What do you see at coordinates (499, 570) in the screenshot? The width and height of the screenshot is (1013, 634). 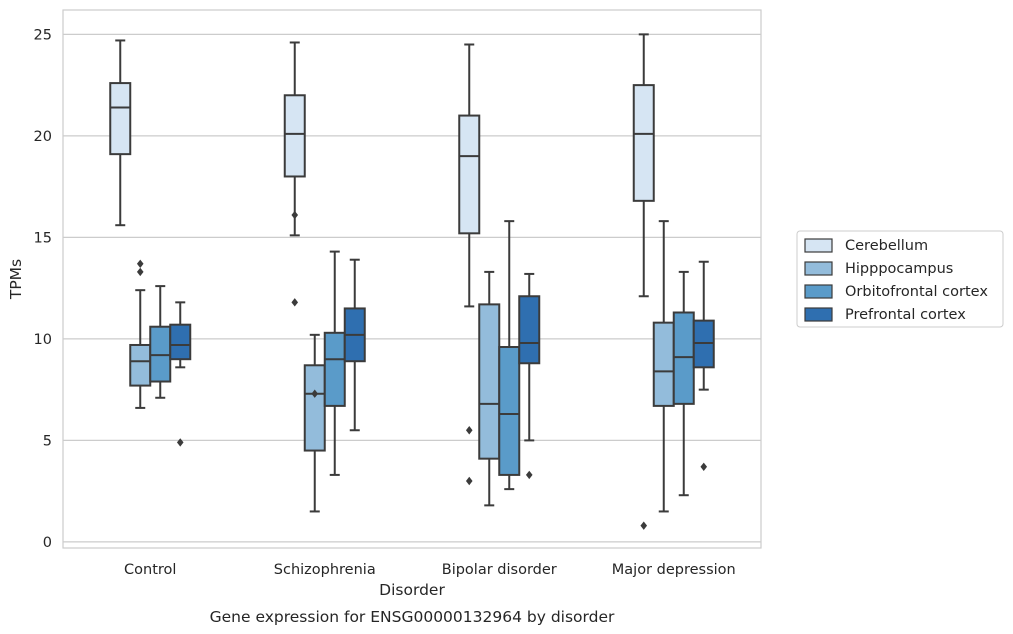 I see `x-tick-label: Bipolar disorder` at bounding box center [499, 570].